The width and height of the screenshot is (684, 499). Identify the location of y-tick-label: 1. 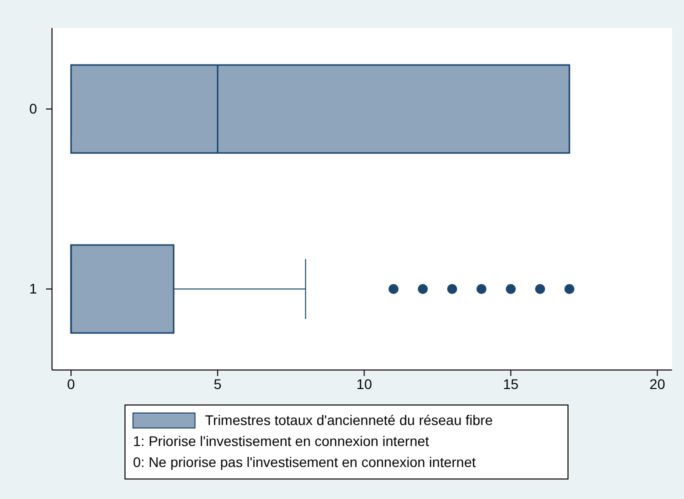
(33, 288).